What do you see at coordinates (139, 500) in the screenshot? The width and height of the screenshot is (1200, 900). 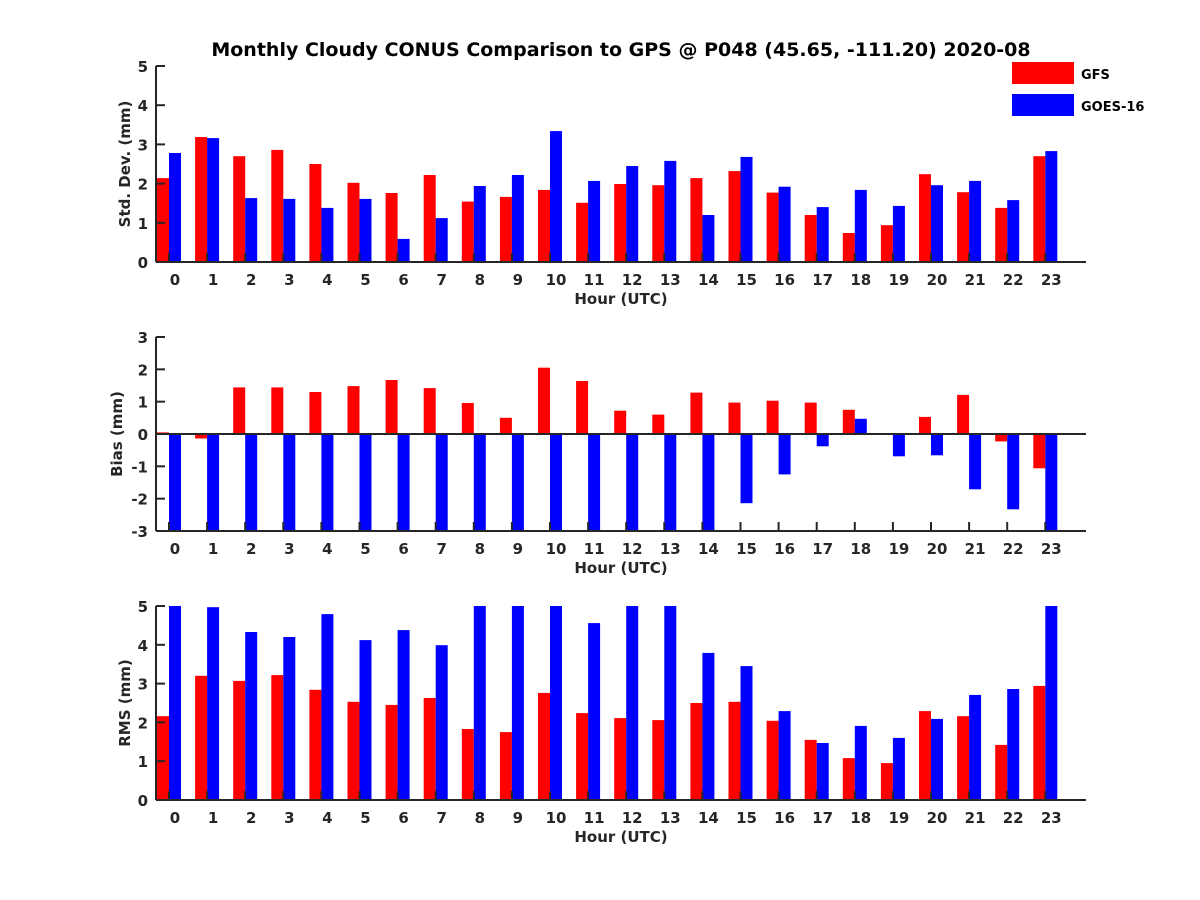 I see `y-tick-label: -2` at bounding box center [139, 500].